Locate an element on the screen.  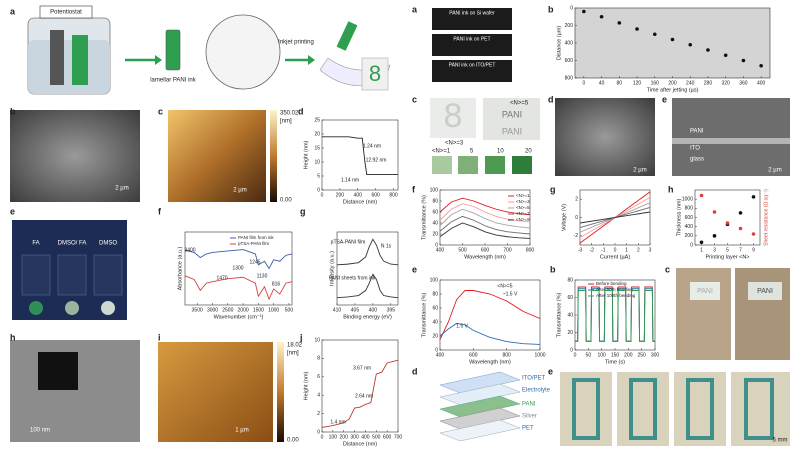
electrode is located at coordinates (57, 57).